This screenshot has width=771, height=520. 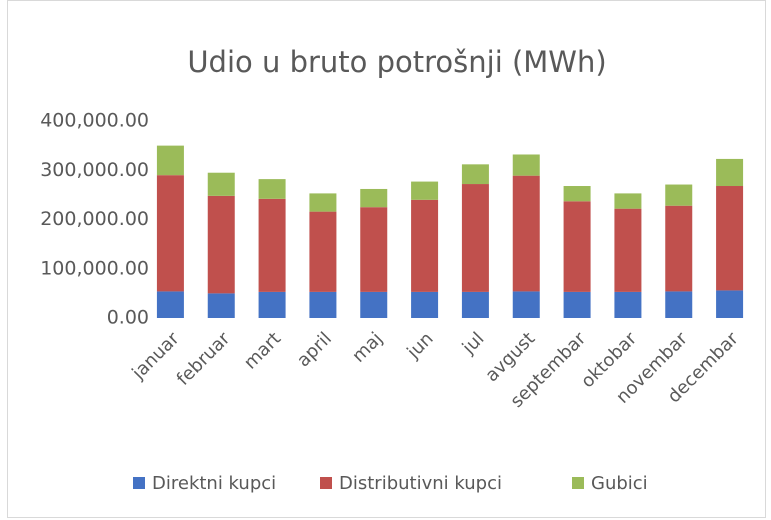 What do you see at coordinates (396, 62) in the screenshot?
I see `chart-title: Udio u bruto potrošnji (MWh)` at bounding box center [396, 62].